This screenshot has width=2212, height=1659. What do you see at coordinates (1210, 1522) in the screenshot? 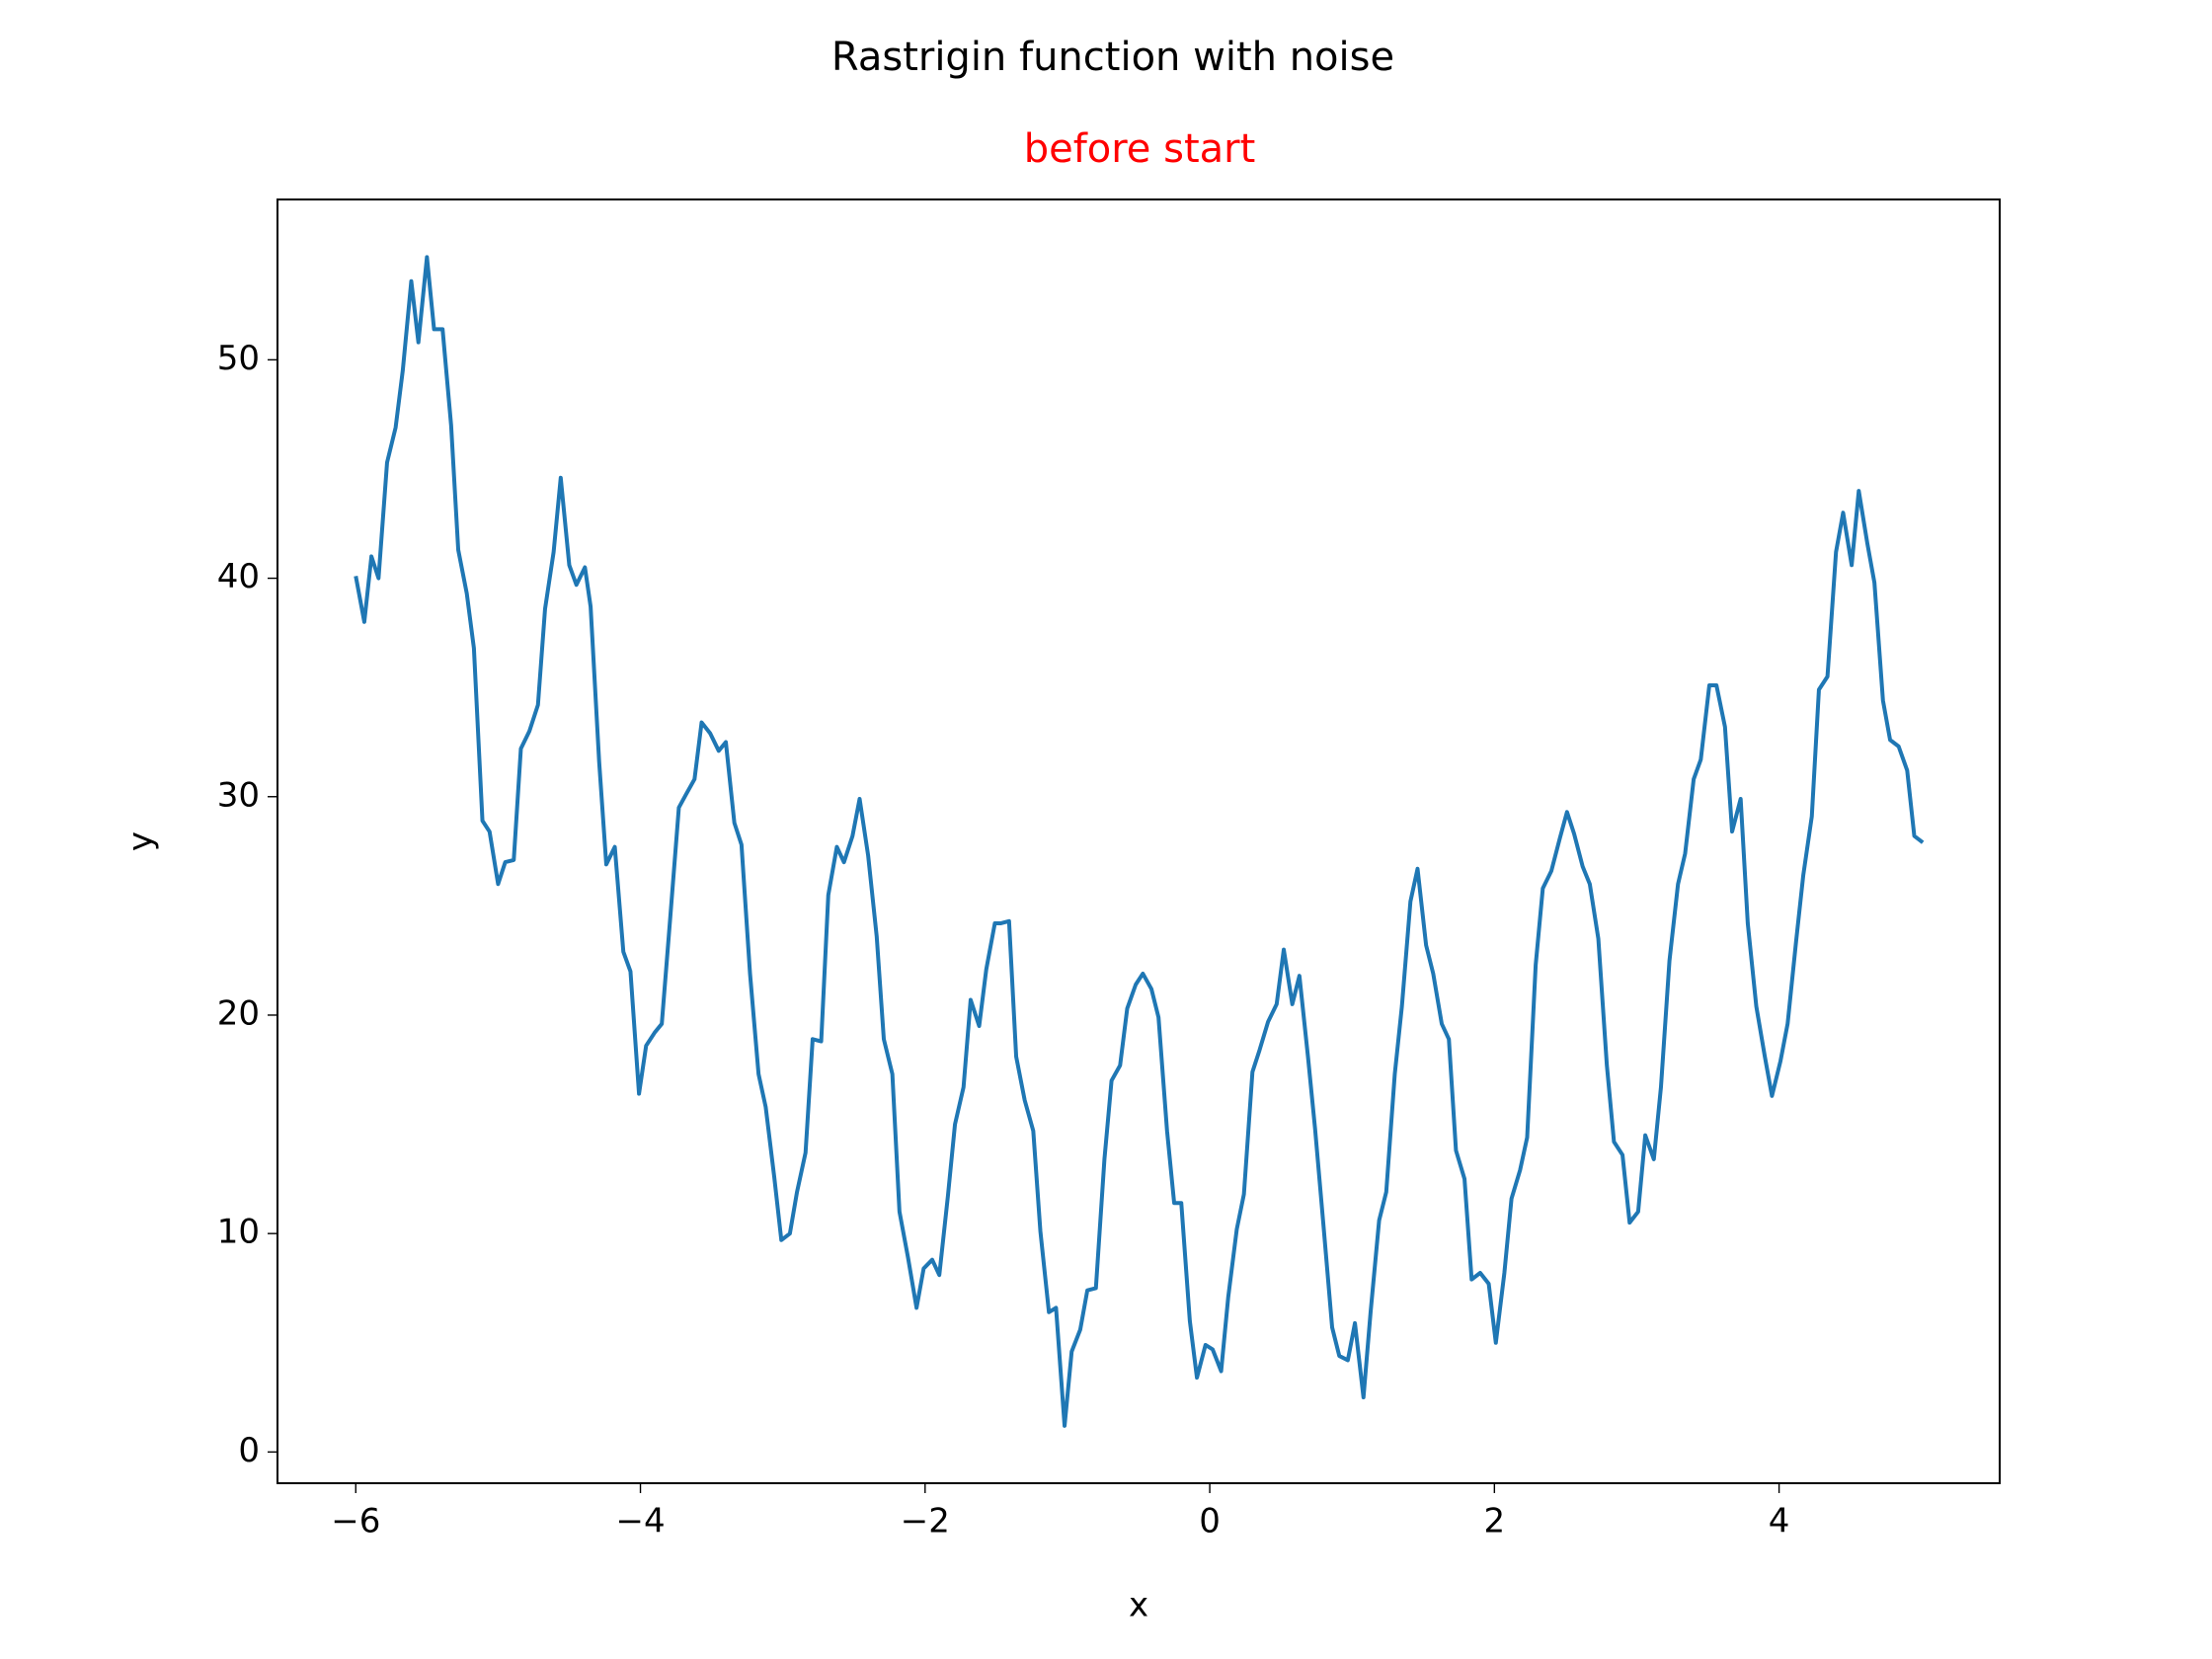
I see `x-tick-label: 0` at bounding box center [1210, 1522].